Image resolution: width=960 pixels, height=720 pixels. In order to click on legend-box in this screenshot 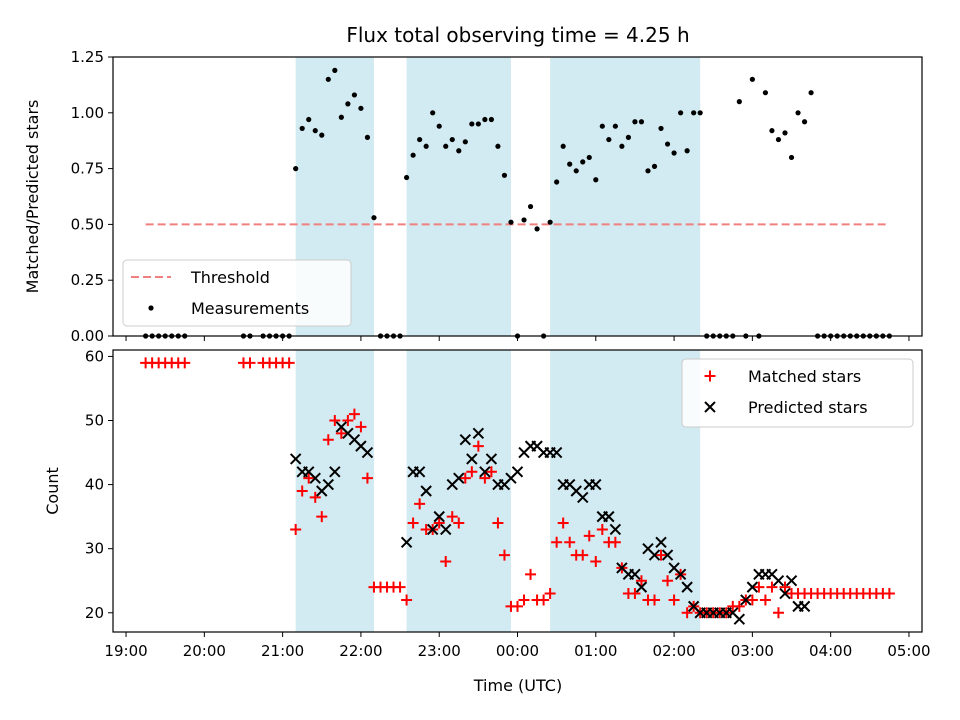, I will do `click(237, 293)`.